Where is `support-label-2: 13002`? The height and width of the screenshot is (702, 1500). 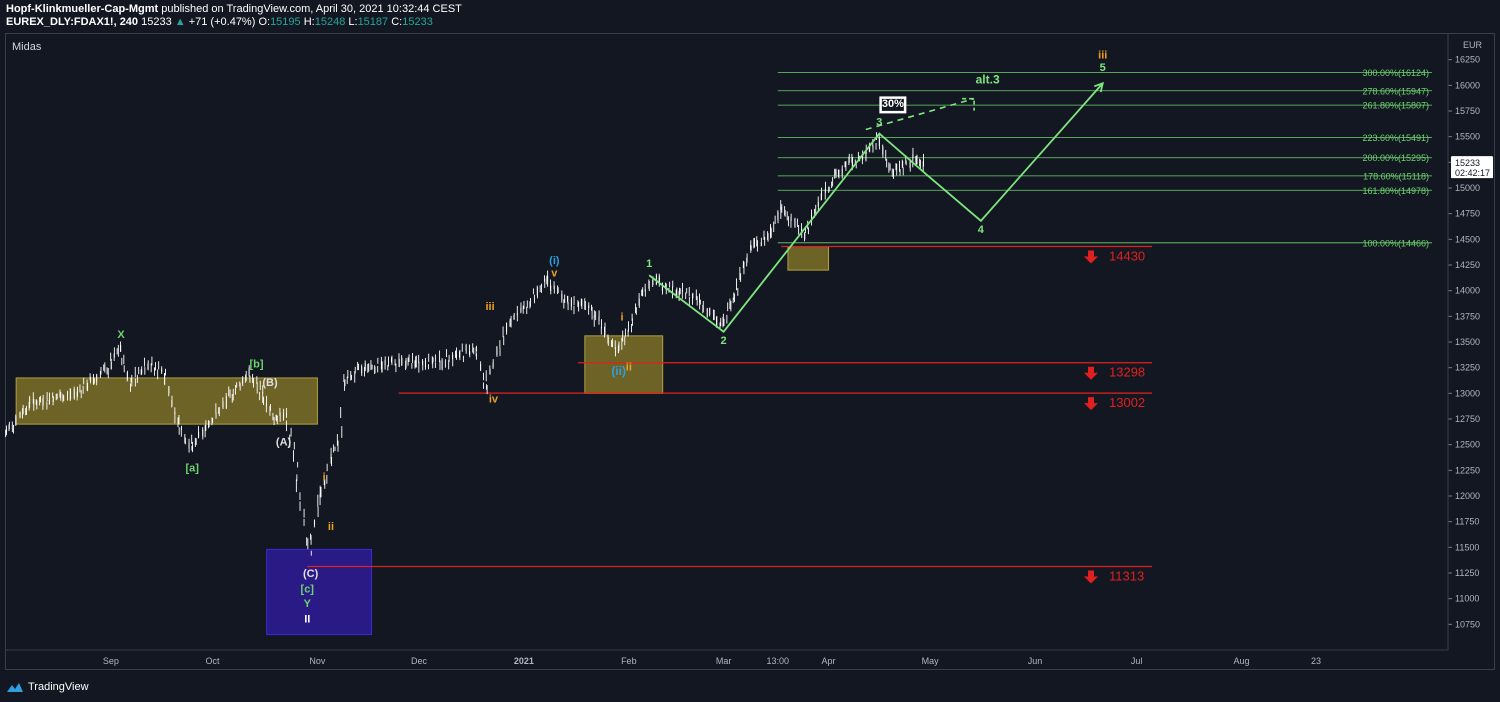 support-label-2: 13002 is located at coordinates (1127, 402).